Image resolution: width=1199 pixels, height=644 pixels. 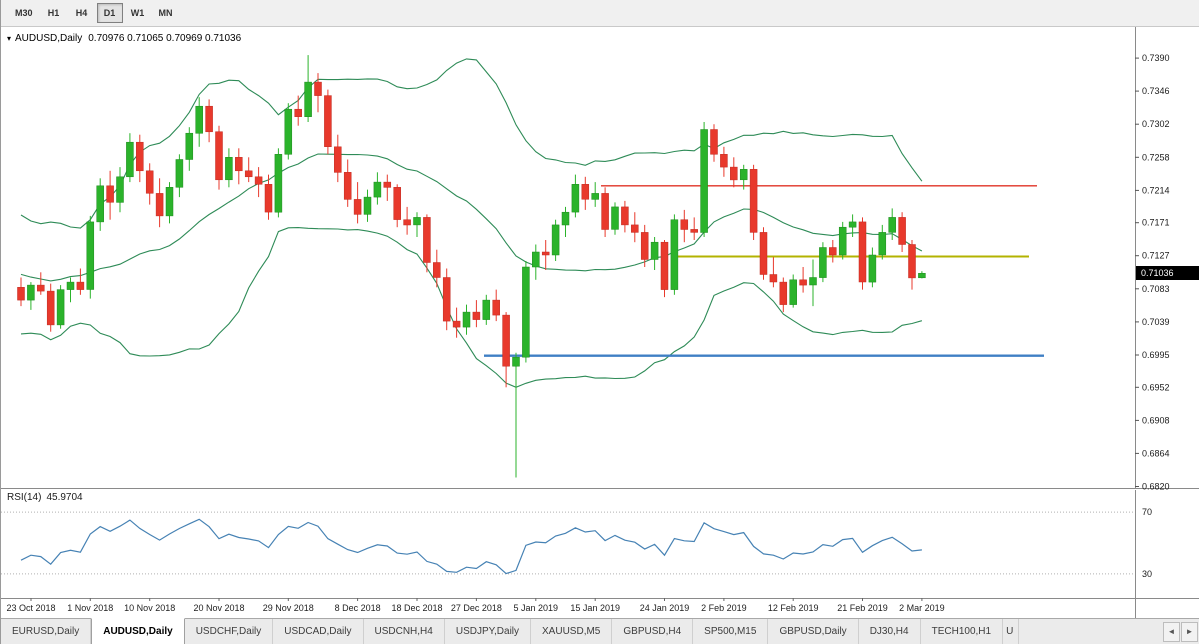 What do you see at coordinates (138, 631) in the screenshot?
I see `chart-tab-audusd-daily: AUDUSD,Daily` at bounding box center [138, 631].